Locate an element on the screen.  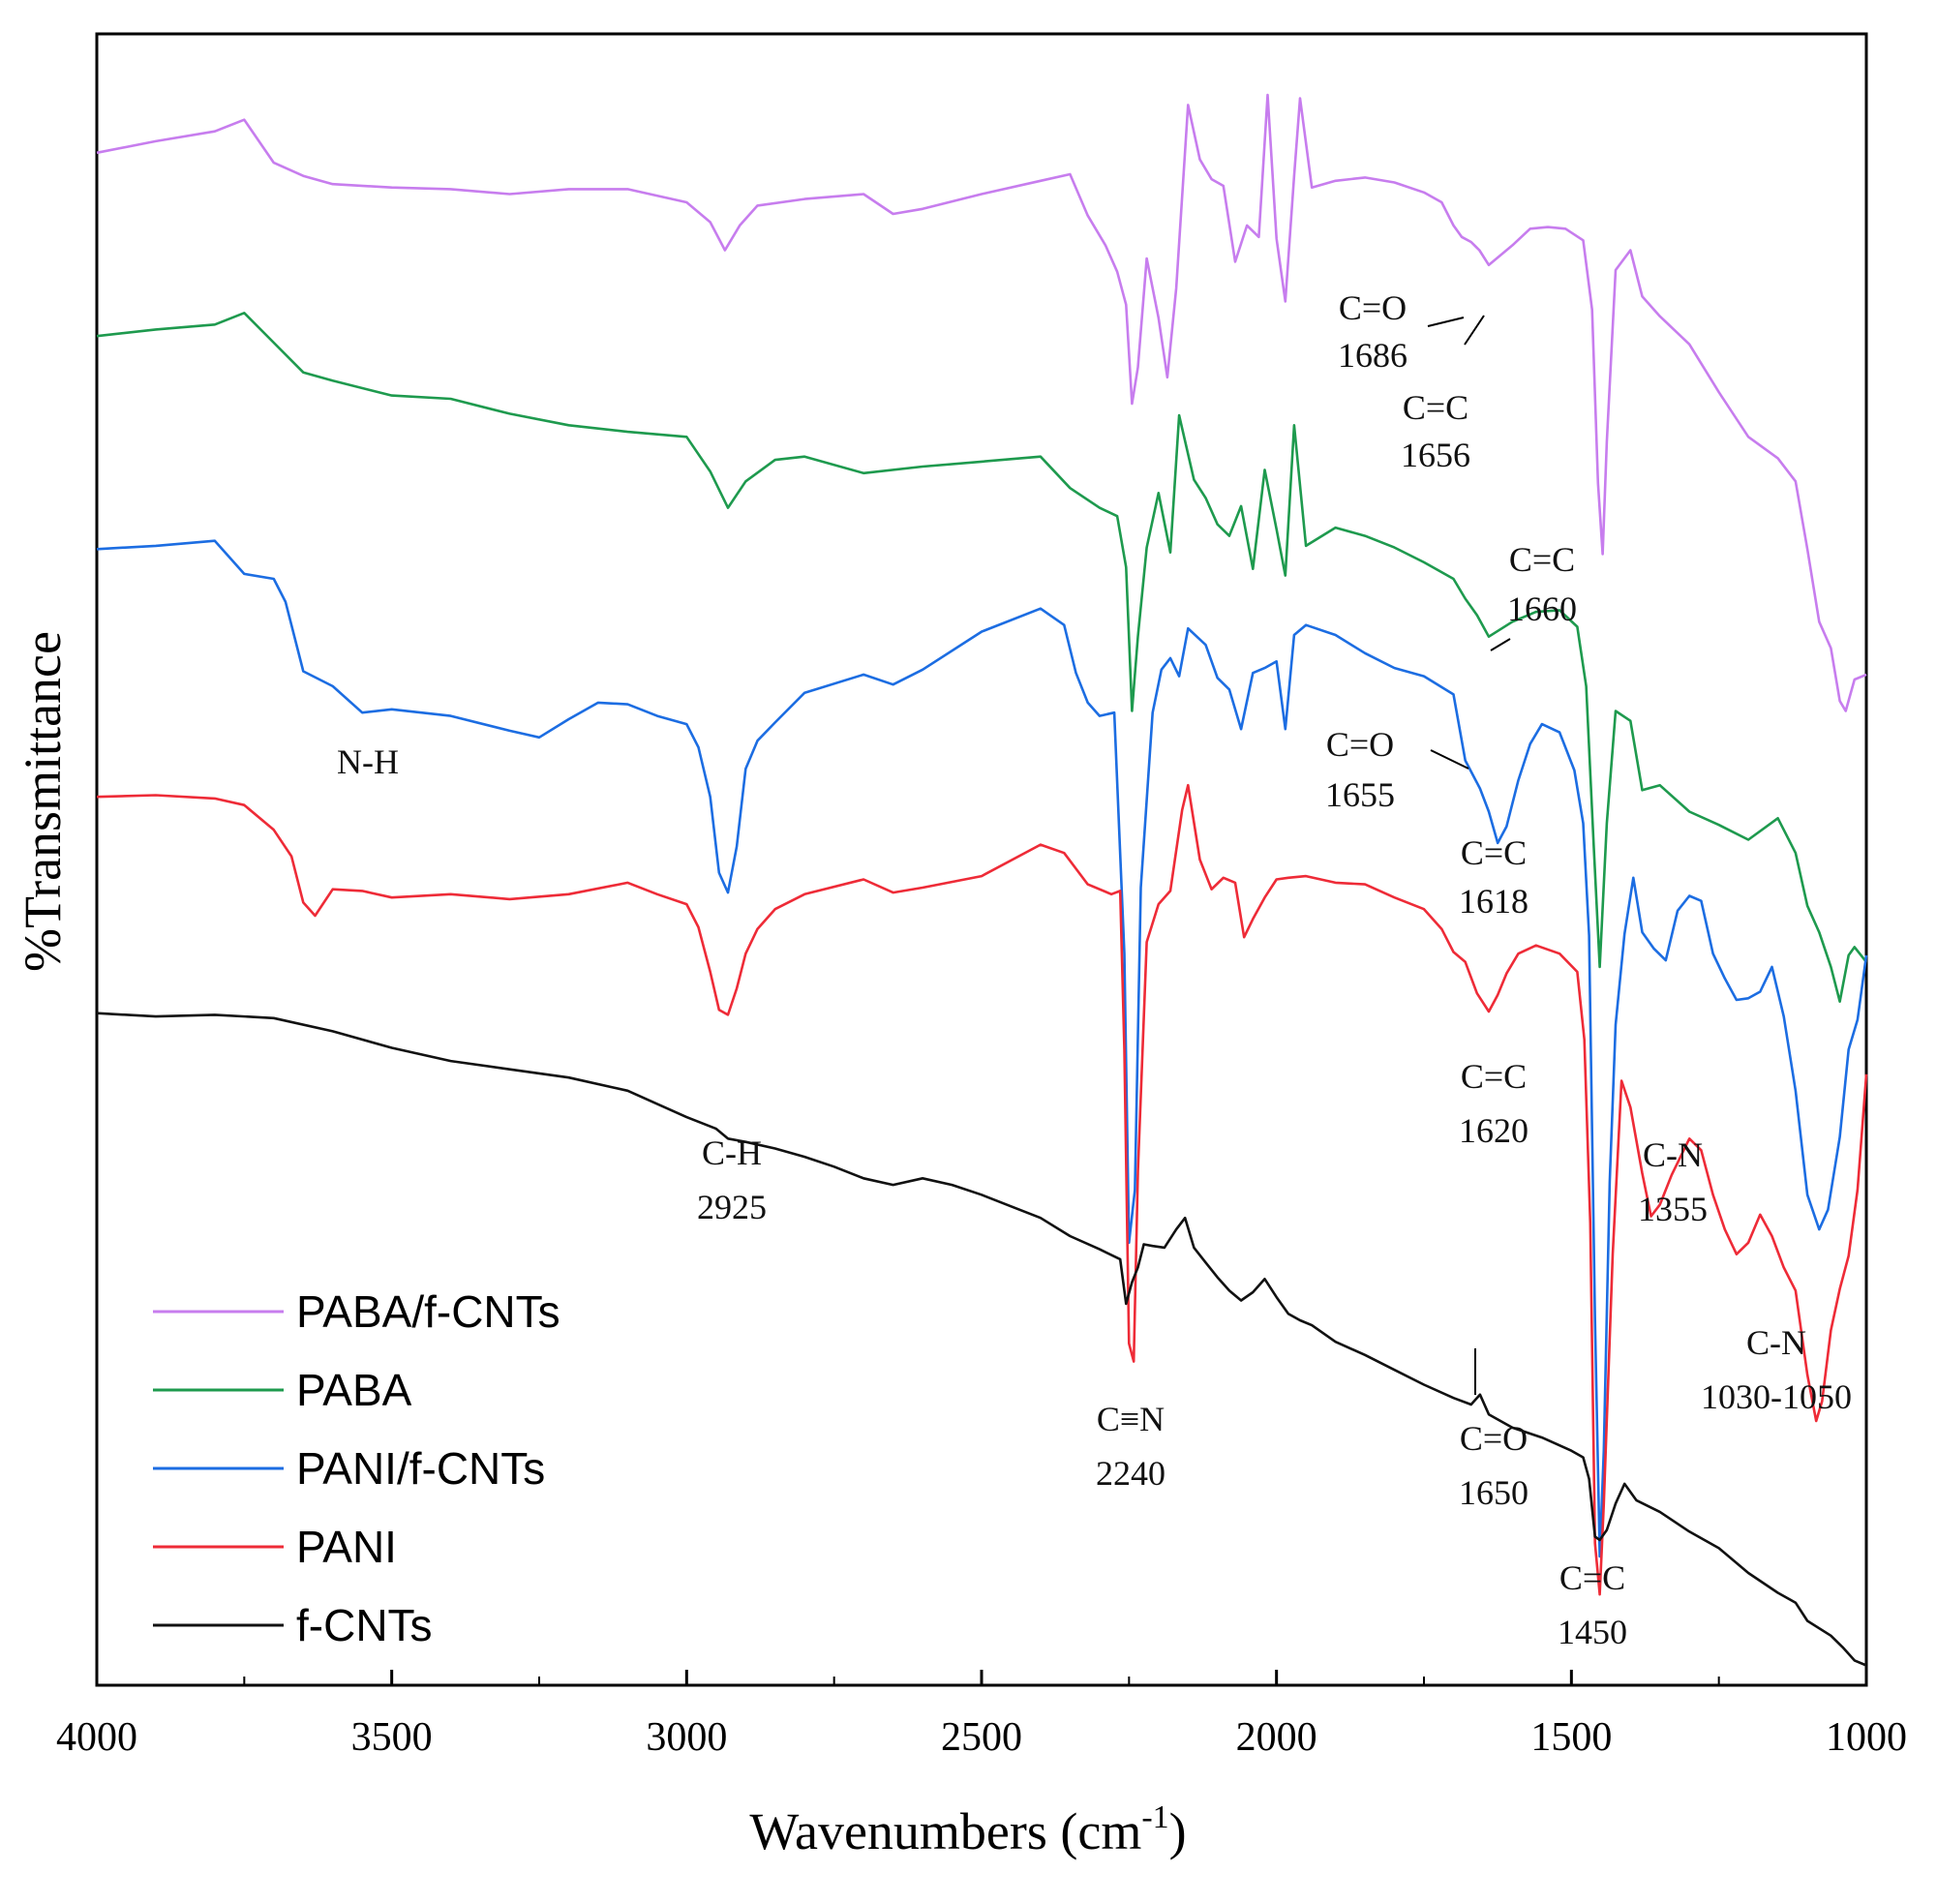
annotation-2-line-1: 1660 is located at coordinates (1542, 608).